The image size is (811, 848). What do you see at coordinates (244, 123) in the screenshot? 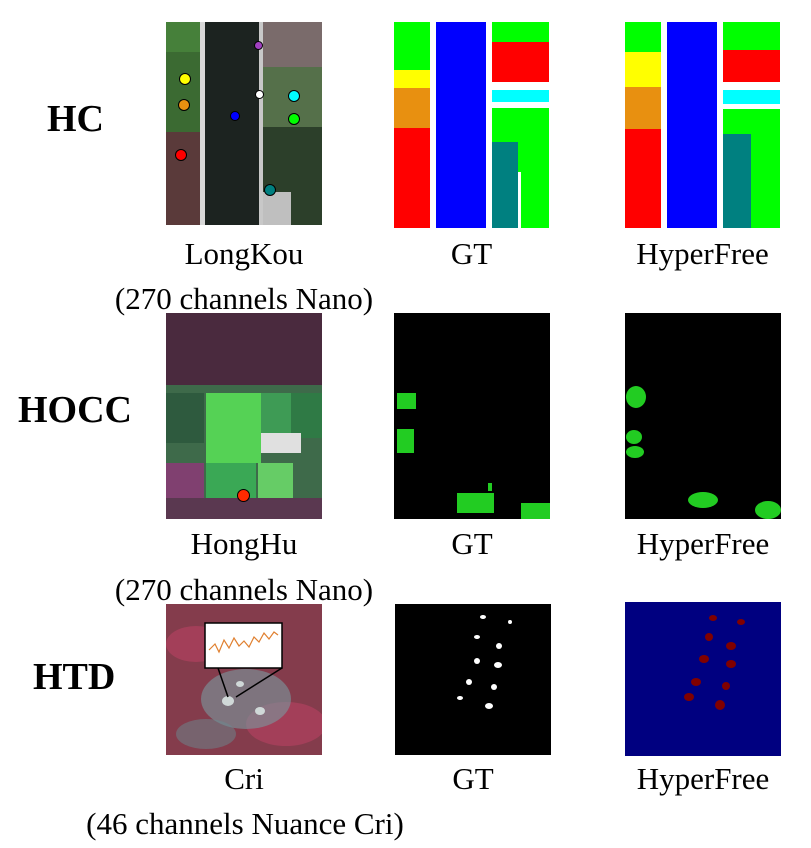
I see `longkou-rgb-image` at bounding box center [244, 123].